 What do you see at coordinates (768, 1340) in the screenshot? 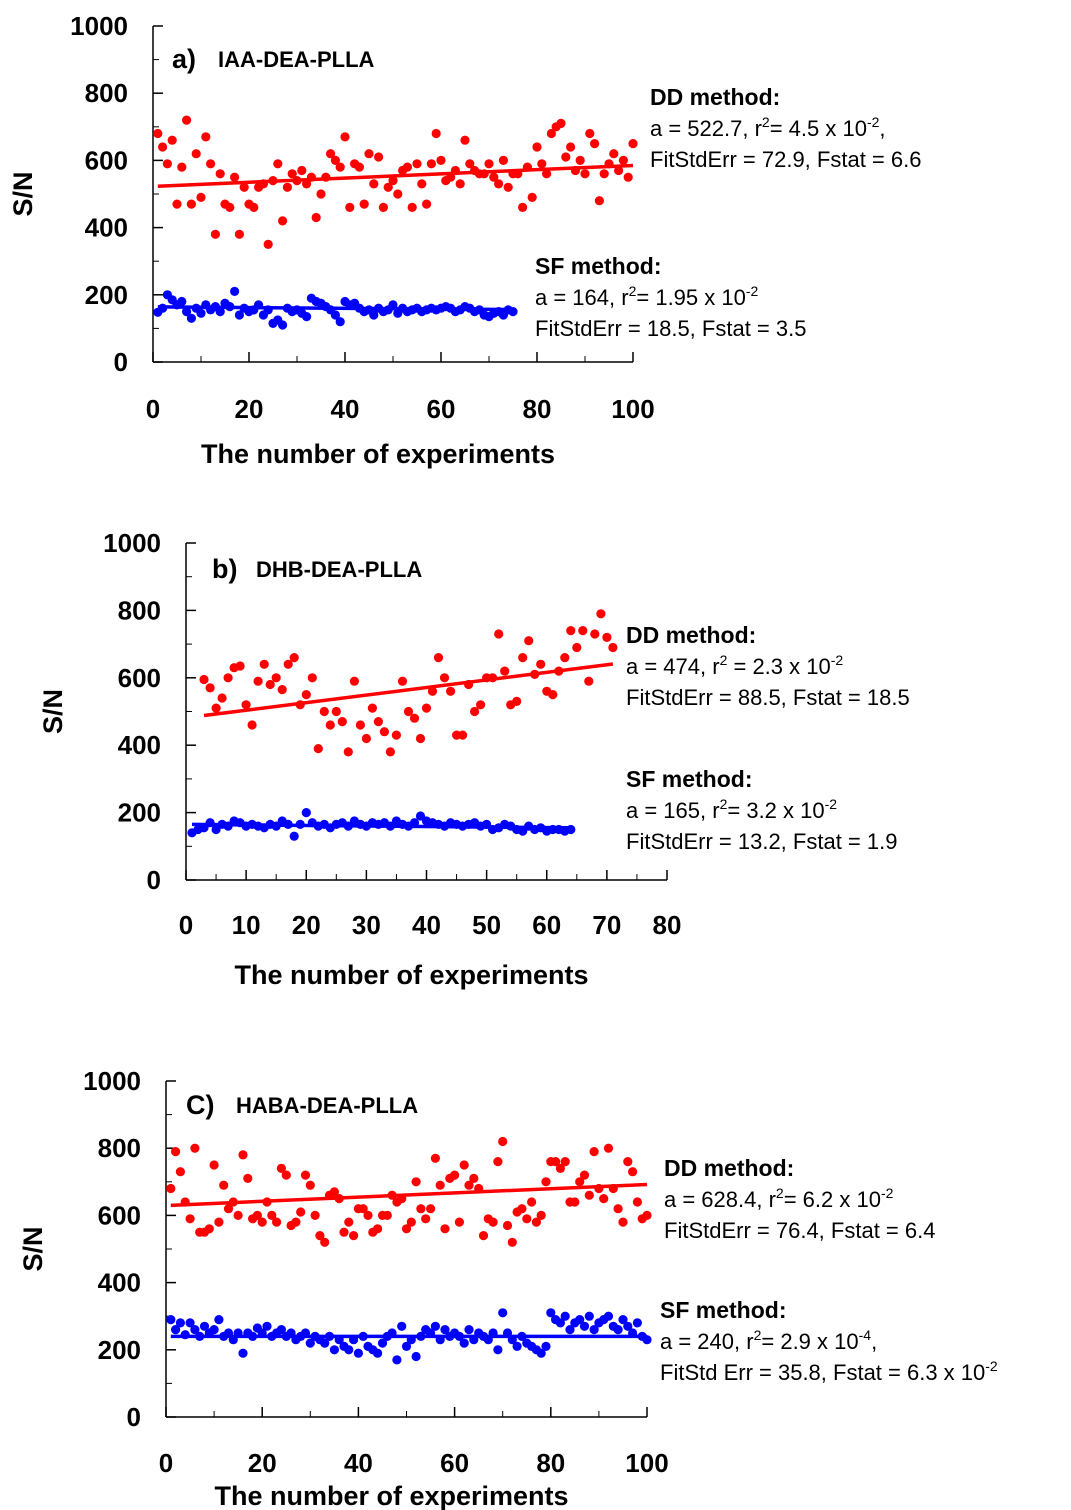
I see `stat-line-sf: a = 240, r2= 2.9 x 10-4,` at bounding box center [768, 1340].